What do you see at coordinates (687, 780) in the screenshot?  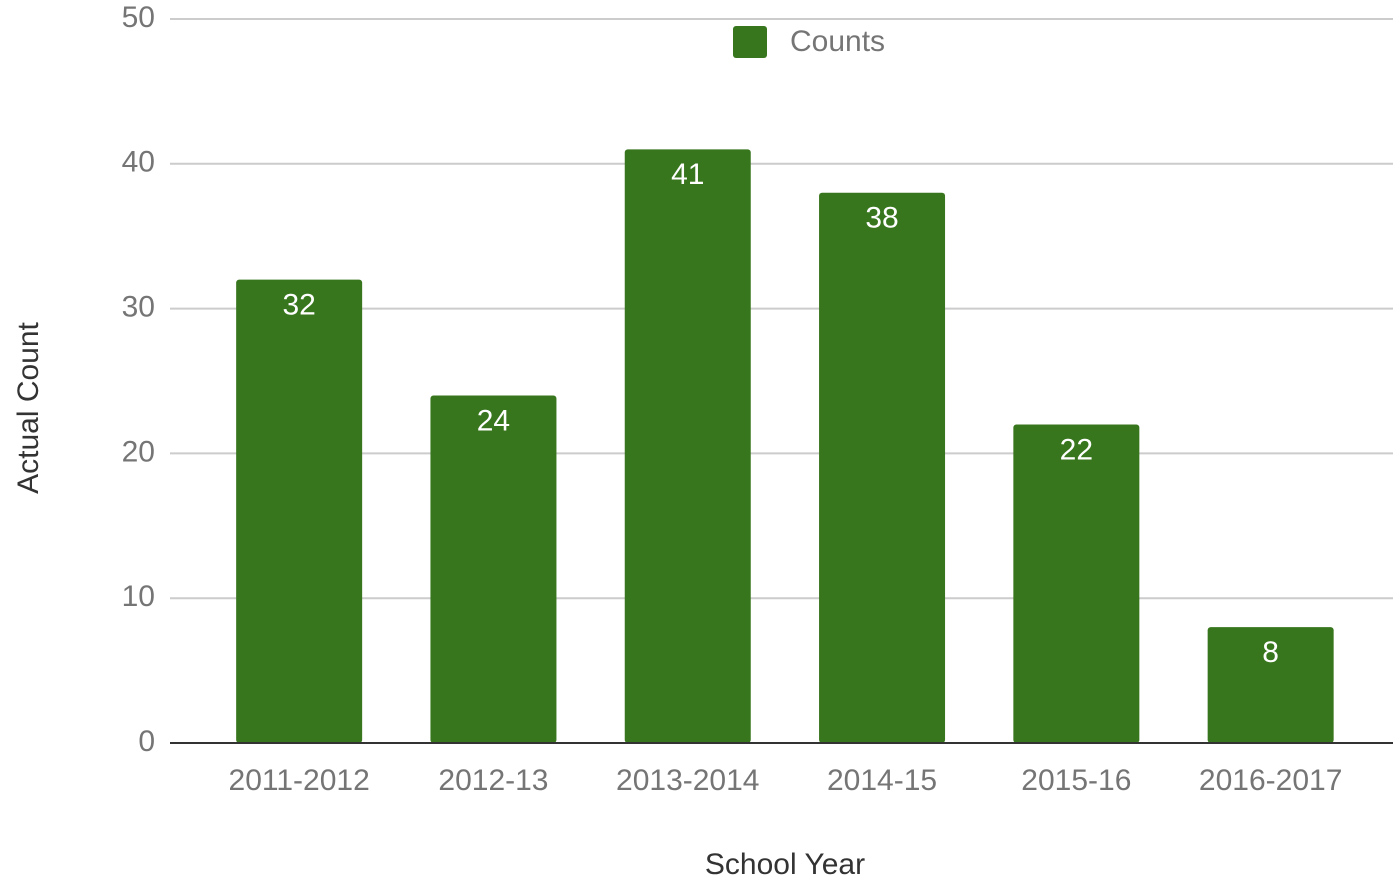 I see `x-tick-label: 2013-2014` at bounding box center [687, 780].